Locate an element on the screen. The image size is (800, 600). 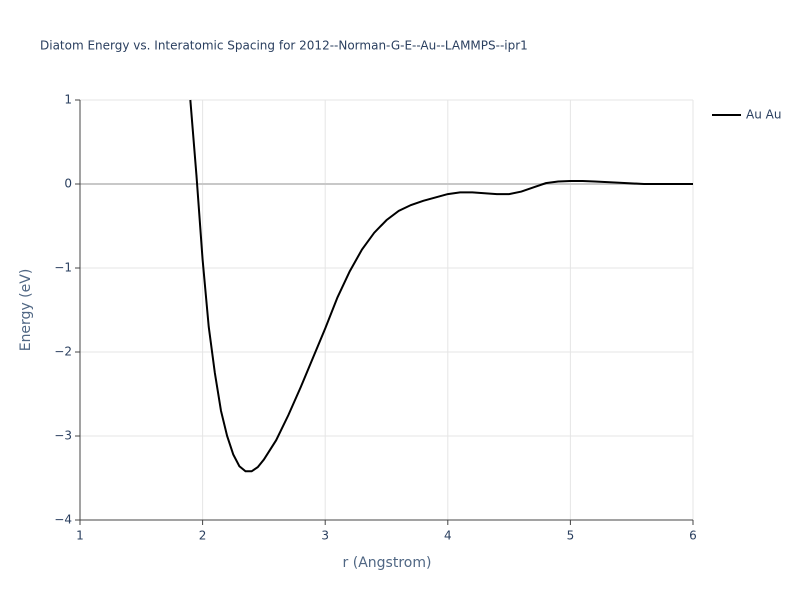
x-tick-label: 4 is located at coordinates (448, 536).